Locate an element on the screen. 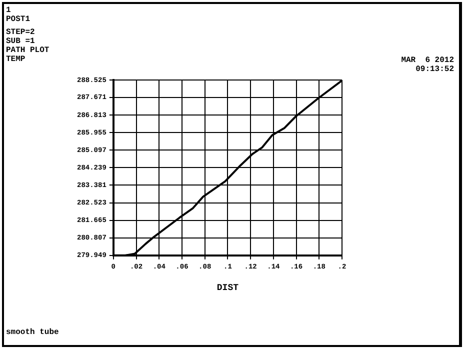 Image resolution: width=468 pixels, height=353 pixels. text: 09:13:52 is located at coordinates (434, 69).